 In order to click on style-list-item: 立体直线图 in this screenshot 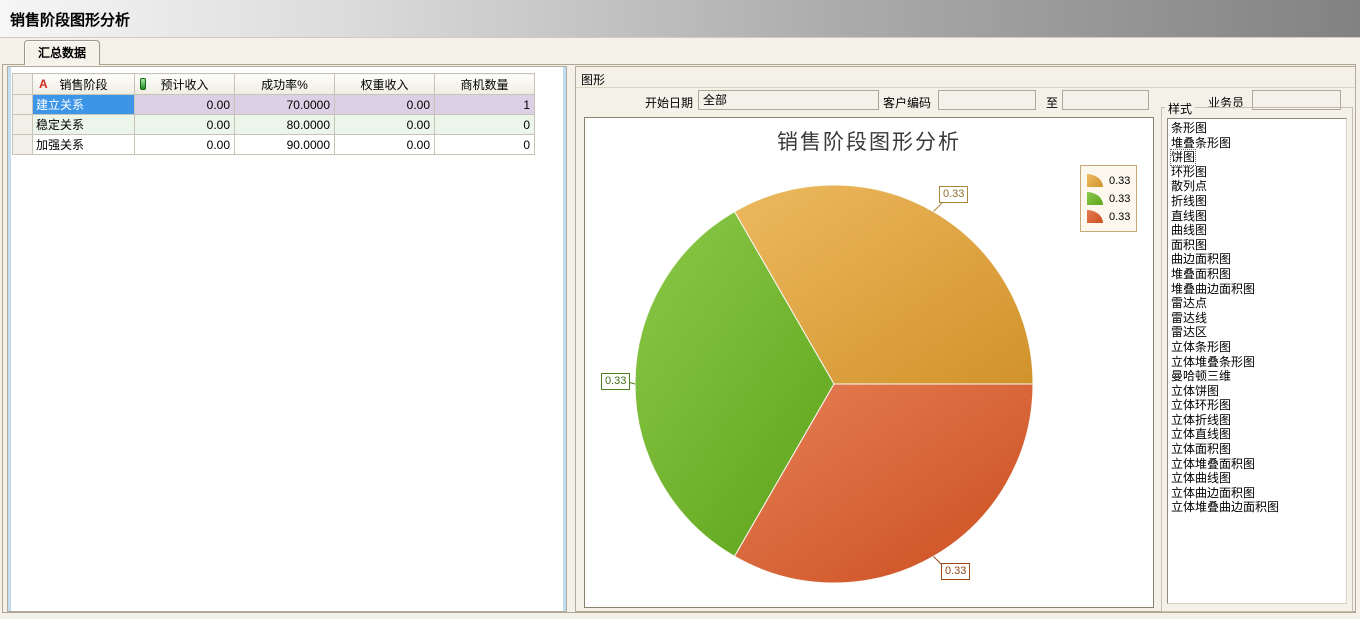, I will do `click(1201, 434)`.